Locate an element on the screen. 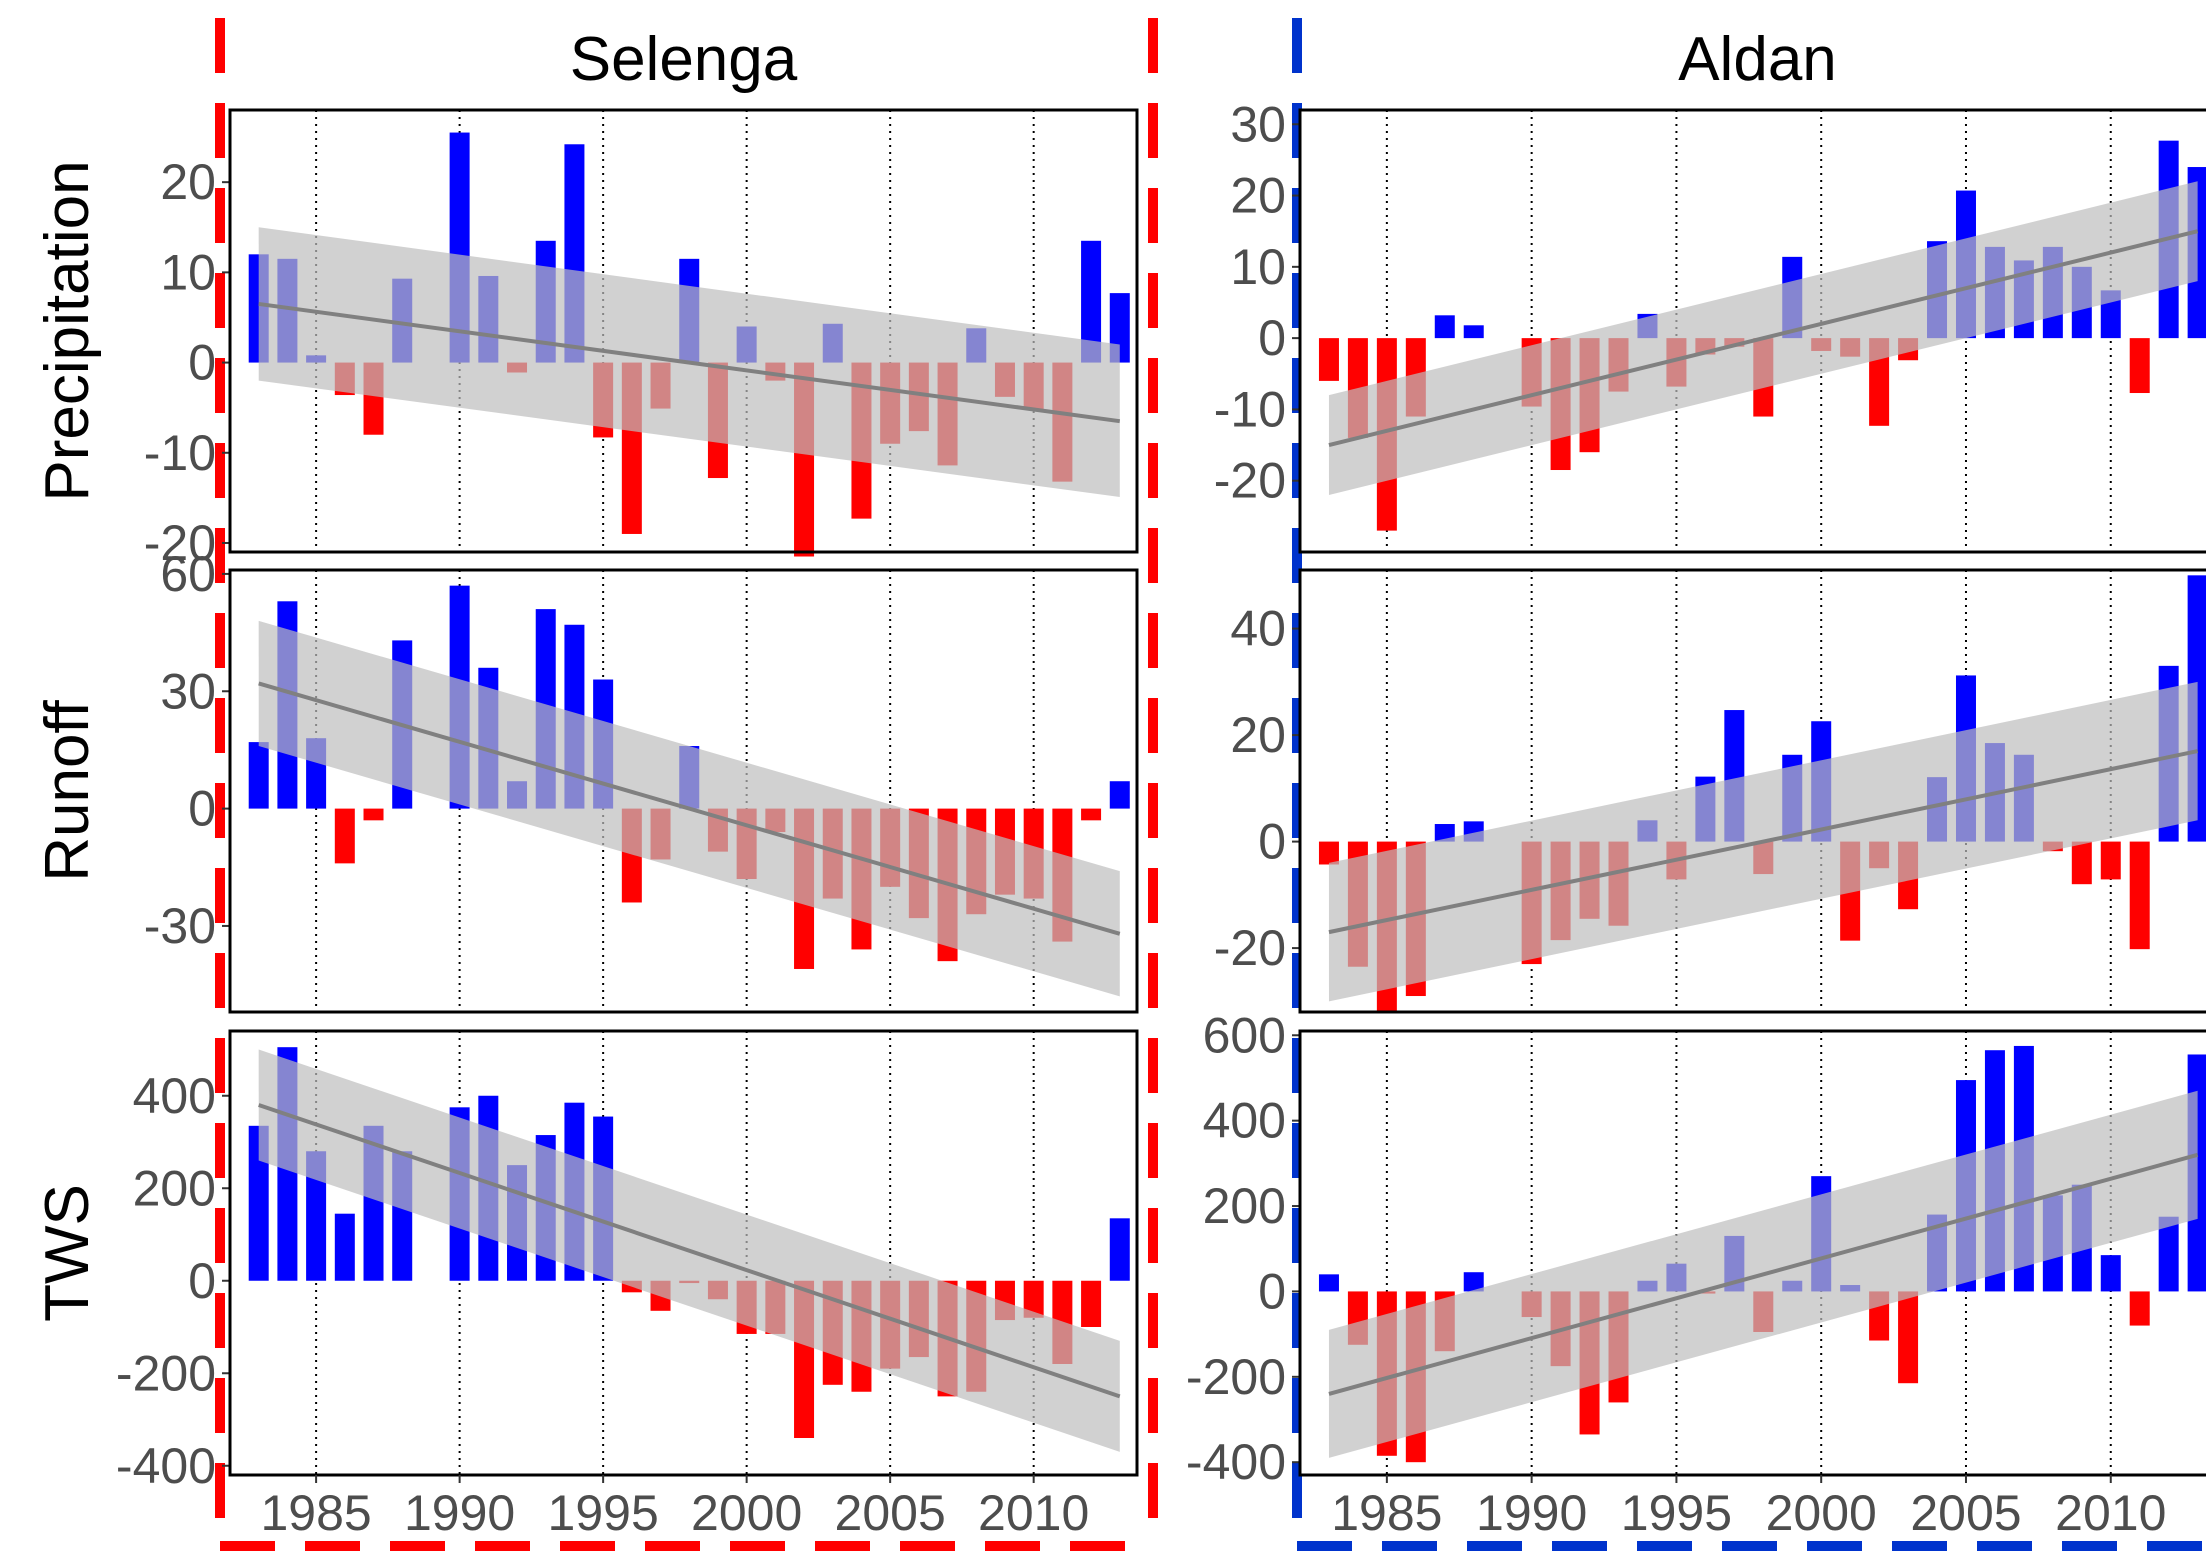 The image size is (2206, 1551). row-title-runoff: Runoff is located at coordinates (67, 790).